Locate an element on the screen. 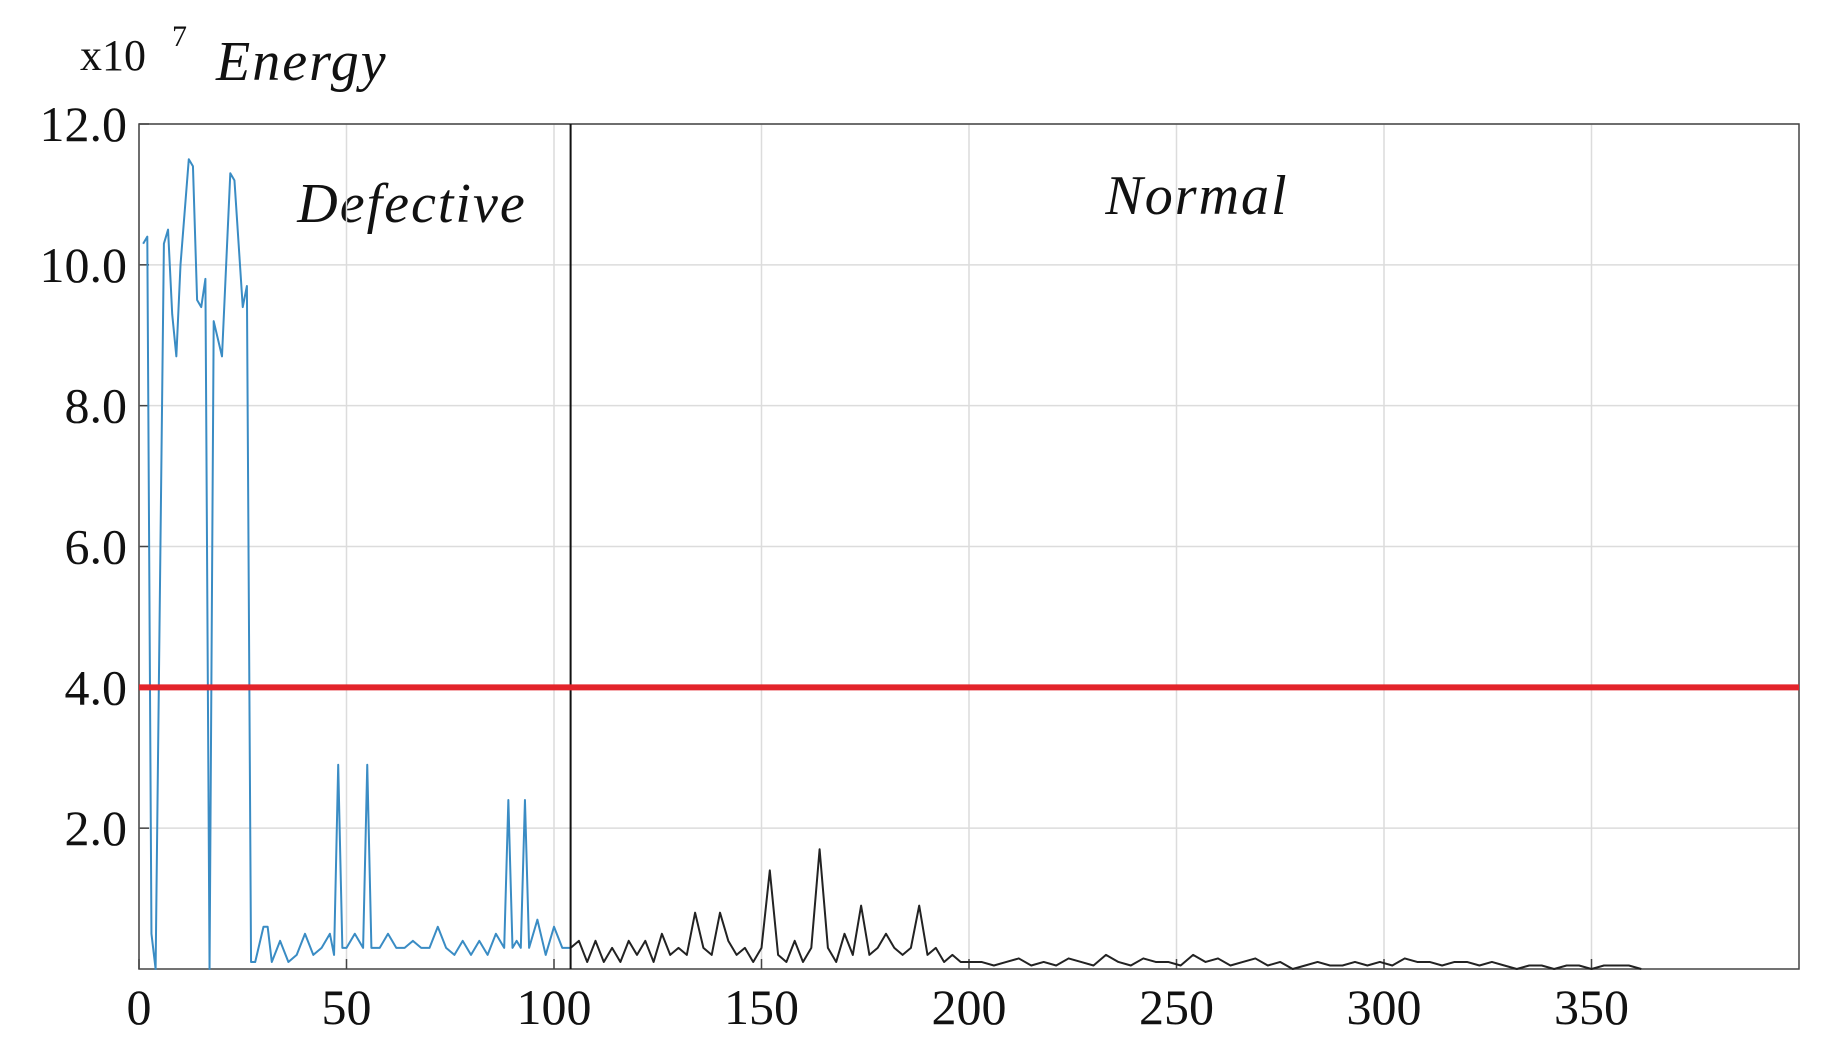 This screenshot has height=1055, width=1822. y-label-exponent: 7 is located at coordinates (179, 36).